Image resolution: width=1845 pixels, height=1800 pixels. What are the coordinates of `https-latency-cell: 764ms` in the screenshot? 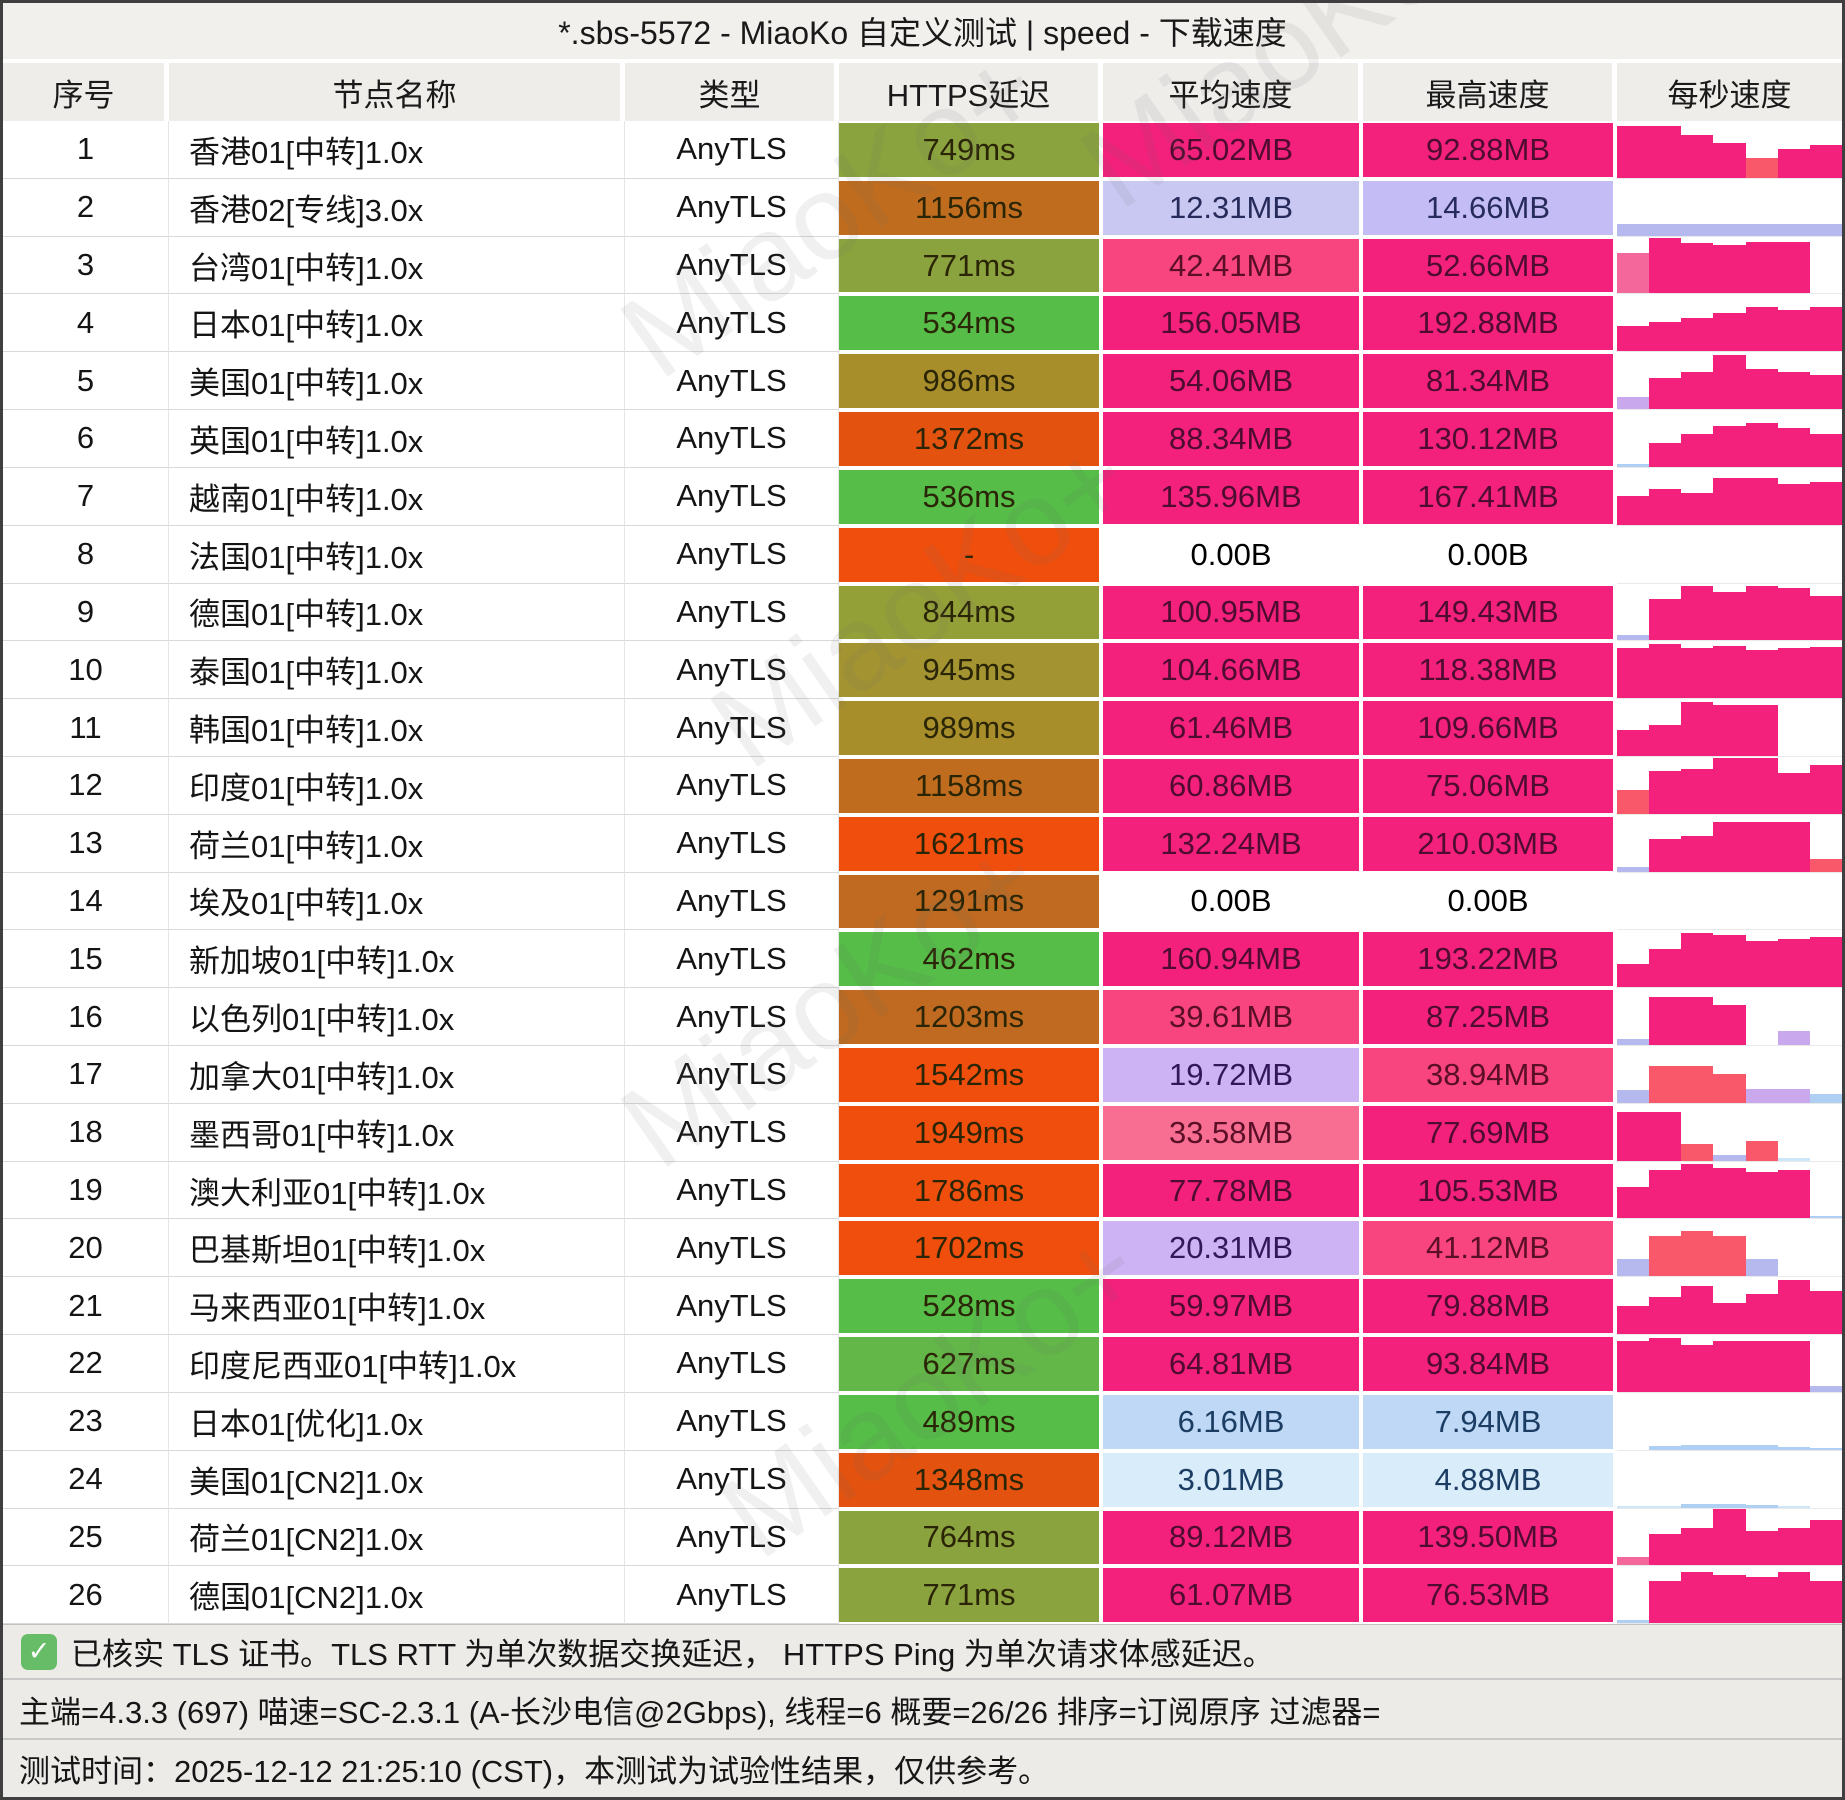 It's located at (969, 1537).